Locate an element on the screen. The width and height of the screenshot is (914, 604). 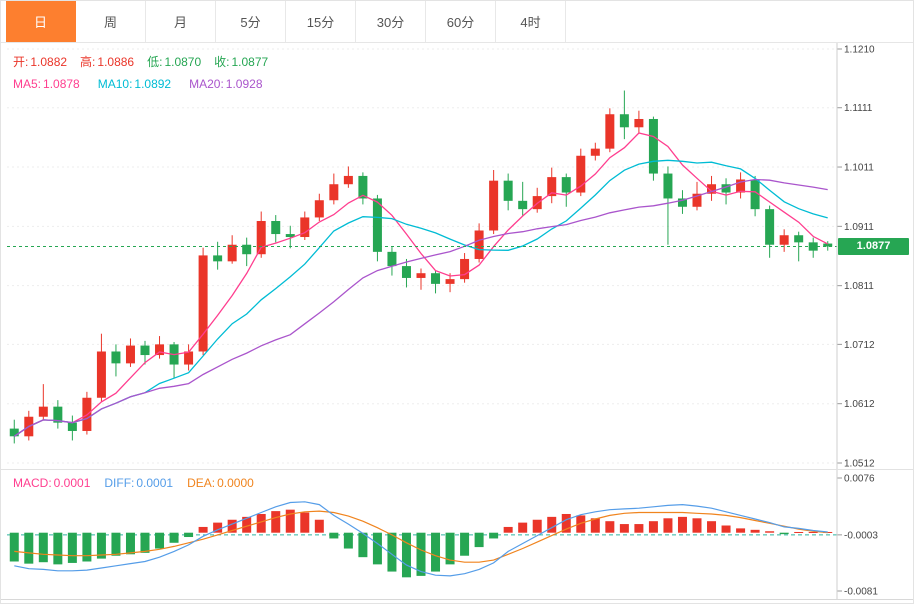
tab-month: 月 is located at coordinates (181, 21).